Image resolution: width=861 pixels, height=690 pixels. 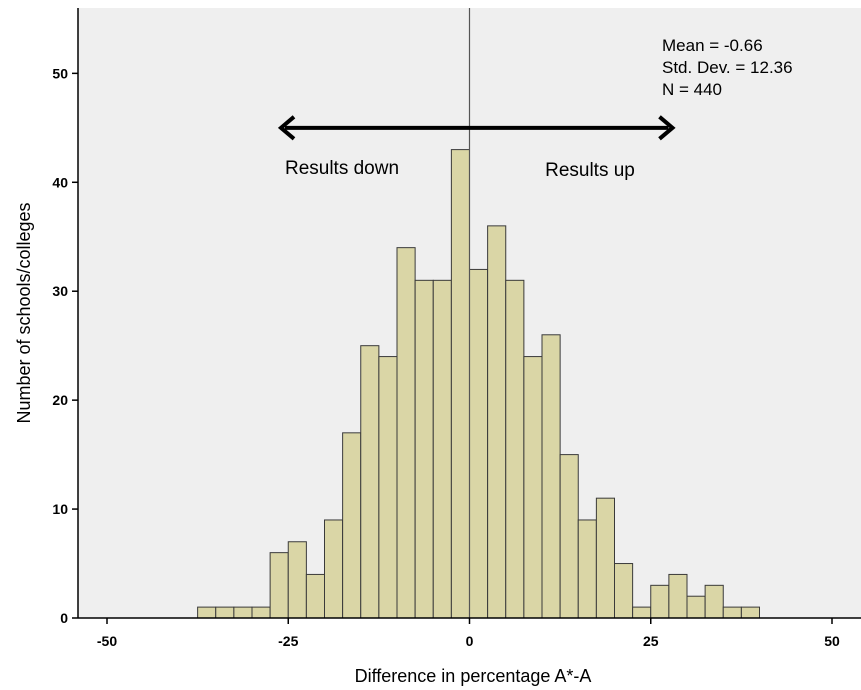 I want to click on direction-arrow, so click(x=476, y=128).